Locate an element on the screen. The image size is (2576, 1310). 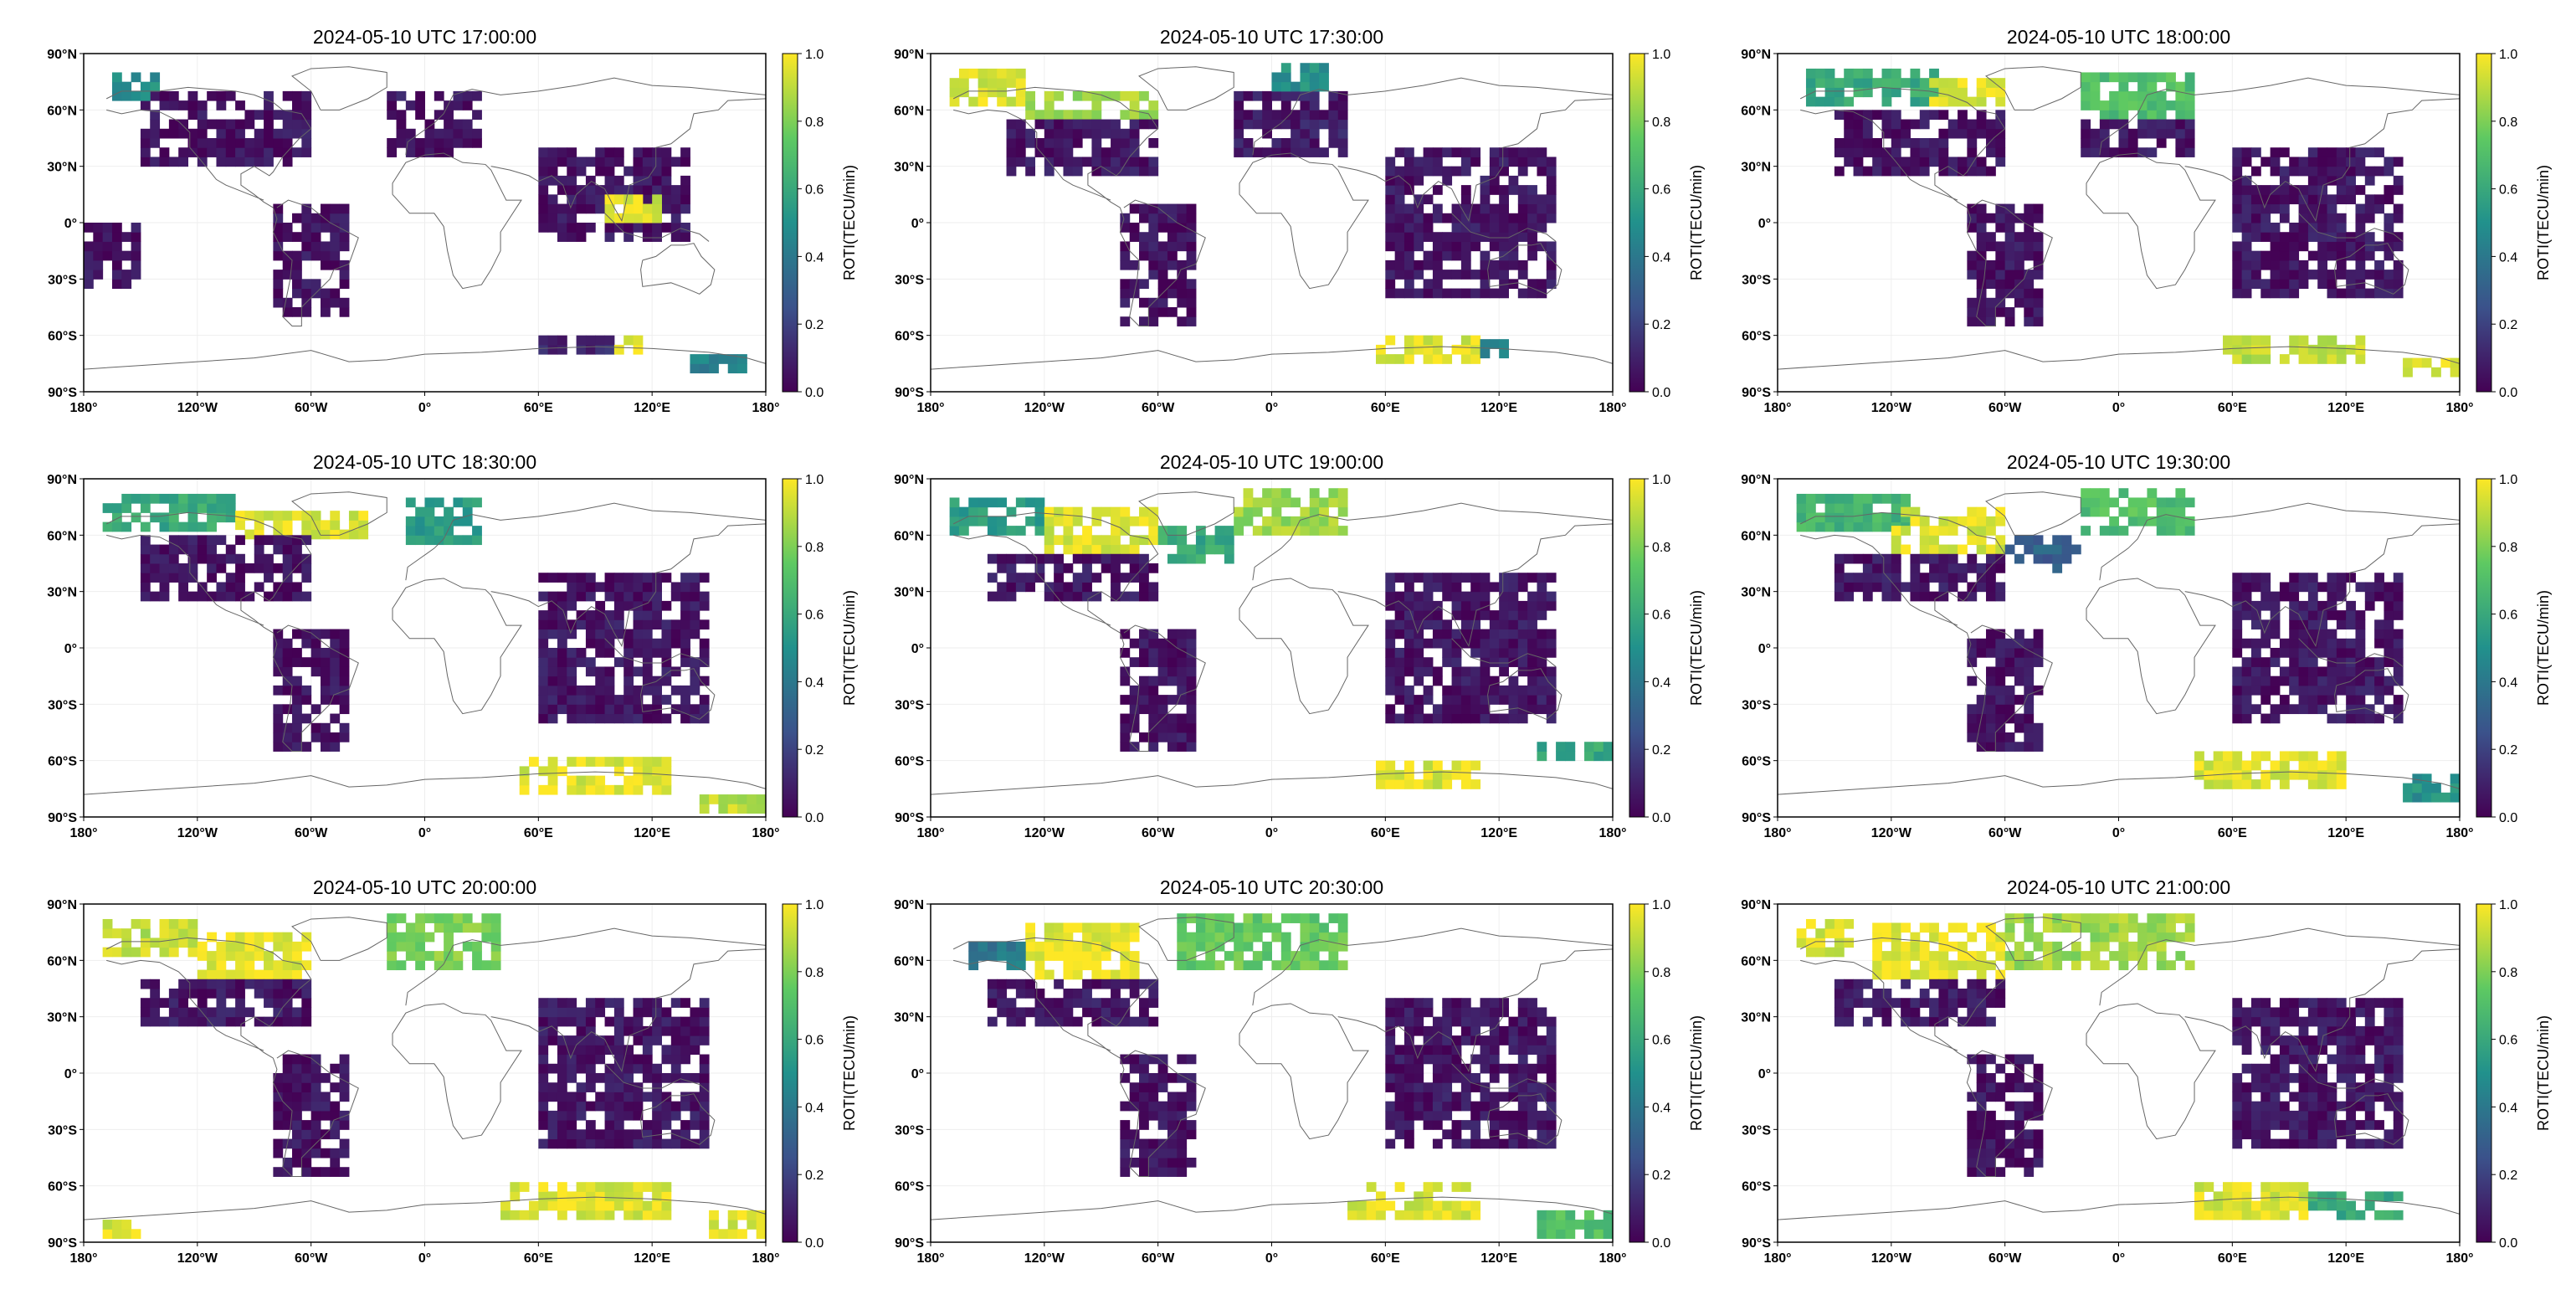
colorbar-label: ROTI(TECU/min) is located at coordinates (1696, 648).